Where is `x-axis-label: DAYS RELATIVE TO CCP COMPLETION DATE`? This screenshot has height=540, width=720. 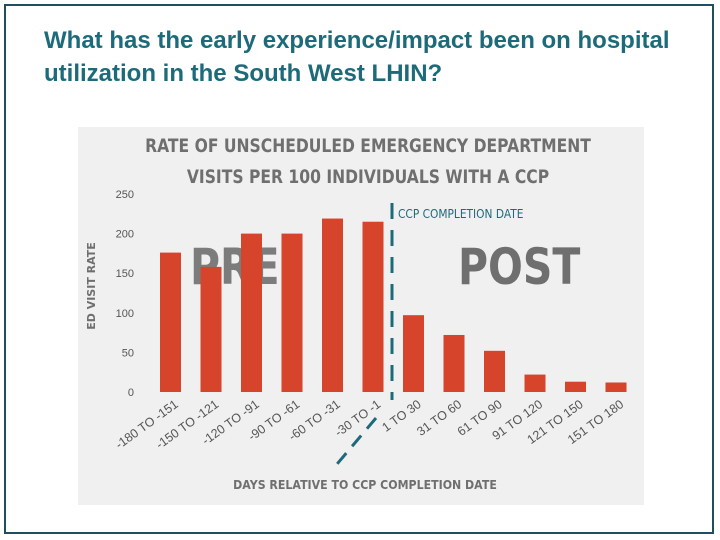
x-axis-label: DAYS RELATIVE TO CCP COMPLETION DATE is located at coordinates (365, 484).